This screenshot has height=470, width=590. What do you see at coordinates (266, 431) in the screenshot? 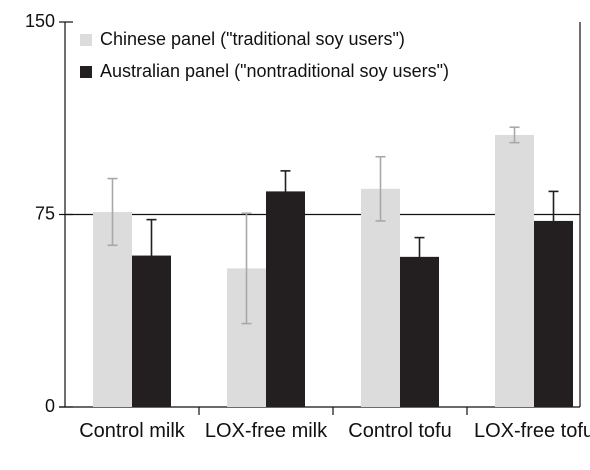
I see `x-tick-label: LOX-free milk` at bounding box center [266, 431].